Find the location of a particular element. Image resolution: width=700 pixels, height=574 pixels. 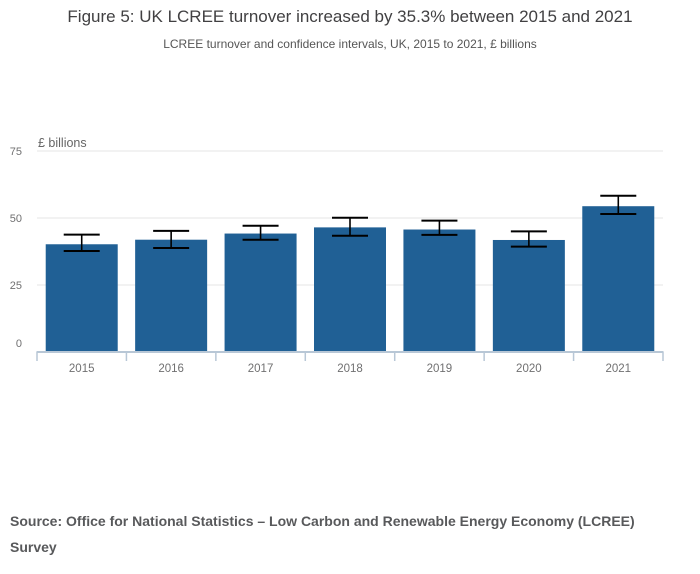

y-tick-label-25: 25 is located at coordinates (16, 286).